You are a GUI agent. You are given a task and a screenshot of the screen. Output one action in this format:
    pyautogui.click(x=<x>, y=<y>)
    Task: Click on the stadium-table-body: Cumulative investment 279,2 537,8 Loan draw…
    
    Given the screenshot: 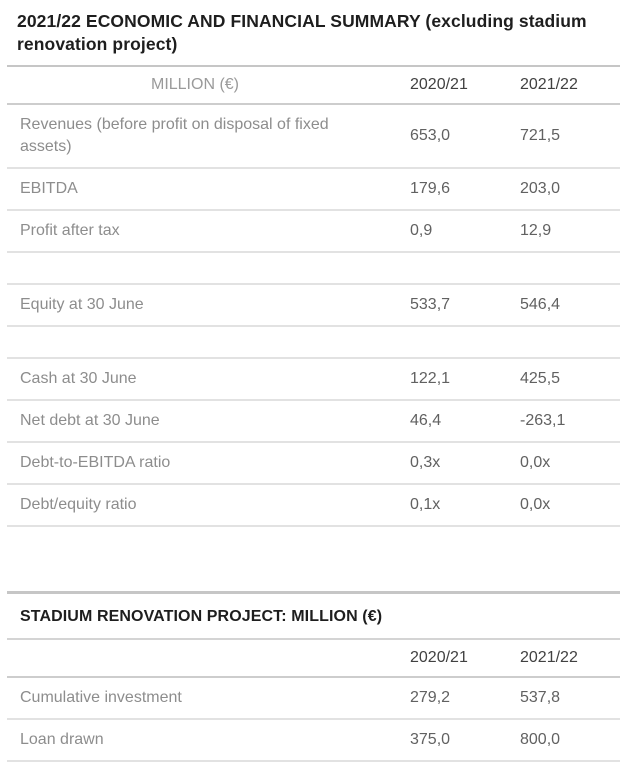 What is the action you would take?
    pyautogui.click(x=314, y=719)
    